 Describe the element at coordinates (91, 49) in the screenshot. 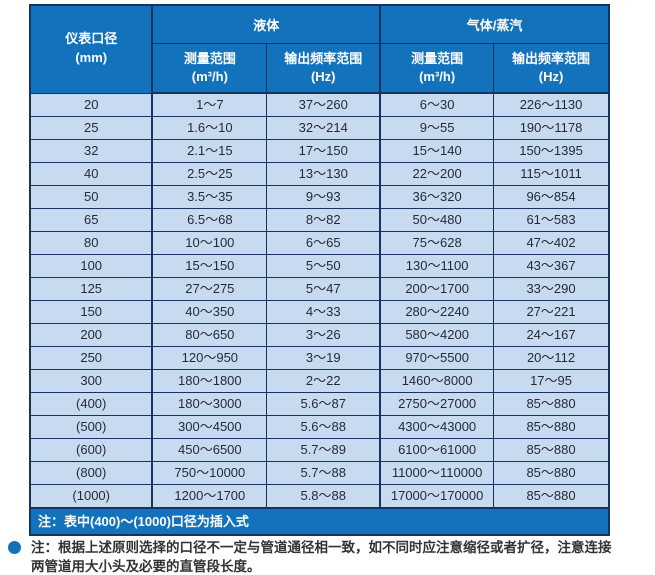

I see `diameter-header: 仪表口径 (mm)` at that location.